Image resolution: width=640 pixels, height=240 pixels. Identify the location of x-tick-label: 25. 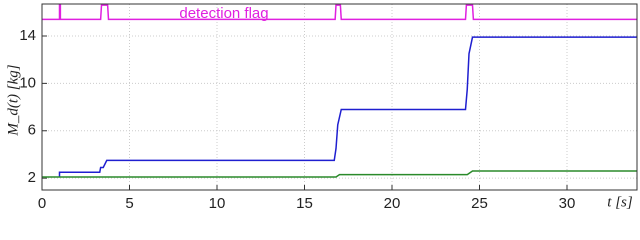
(479, 203).